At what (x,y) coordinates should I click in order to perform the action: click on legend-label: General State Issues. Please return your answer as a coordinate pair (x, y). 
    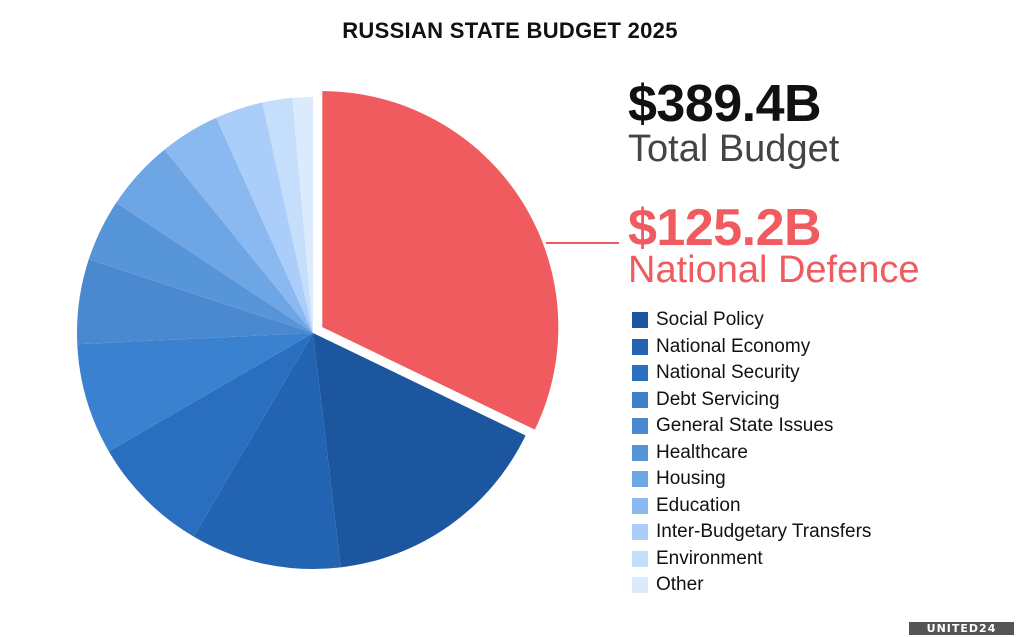
    Looking at the image, I should click on (745, 426).